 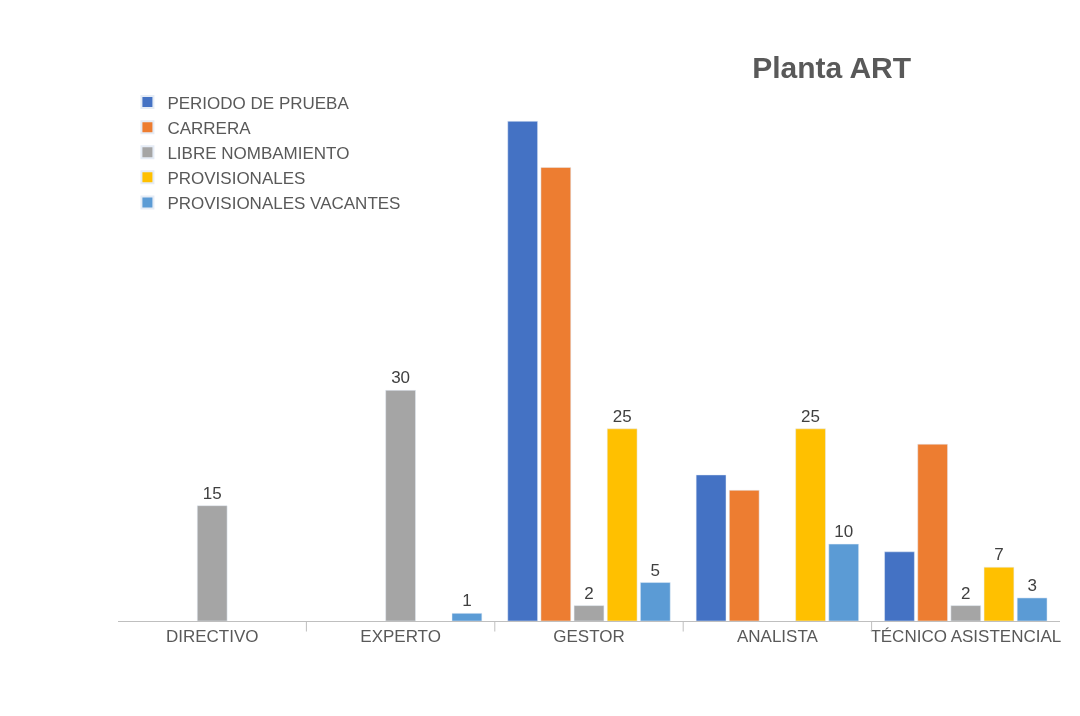 What do you see at coordinates (400, 637) in the screenshot?
I see `x-tick-label: EXPERTO` at bounding box center [400, 637].